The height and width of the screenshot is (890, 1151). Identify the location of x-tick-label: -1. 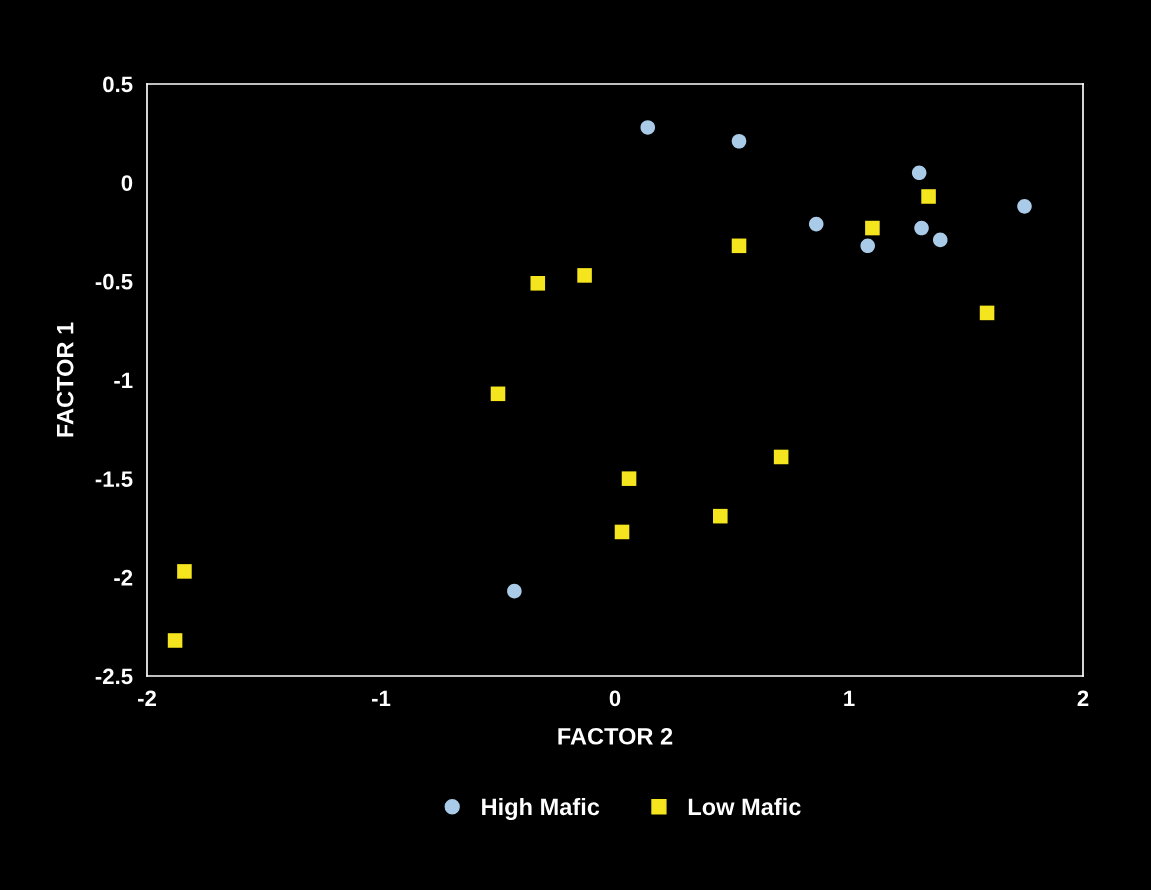
(381, 698).